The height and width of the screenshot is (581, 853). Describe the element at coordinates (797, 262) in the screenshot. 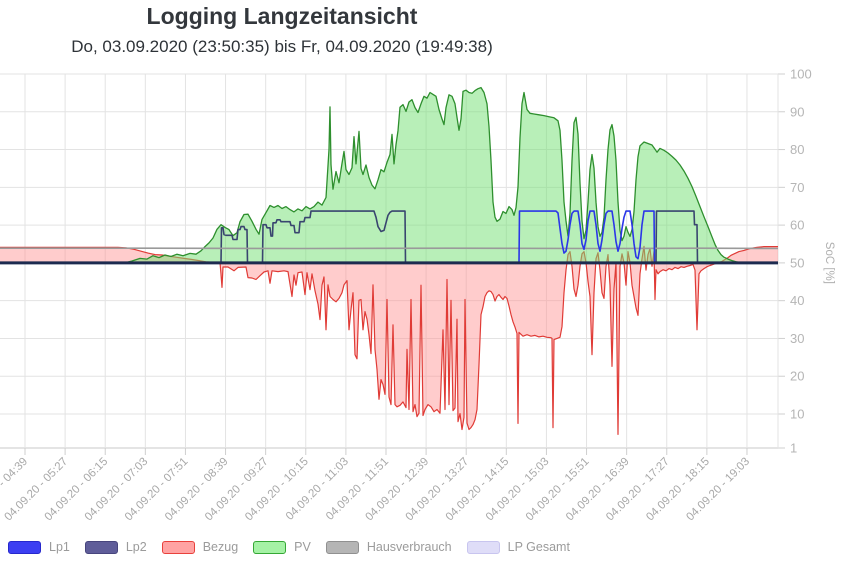

I see `y-tick-label: 50` at that location.